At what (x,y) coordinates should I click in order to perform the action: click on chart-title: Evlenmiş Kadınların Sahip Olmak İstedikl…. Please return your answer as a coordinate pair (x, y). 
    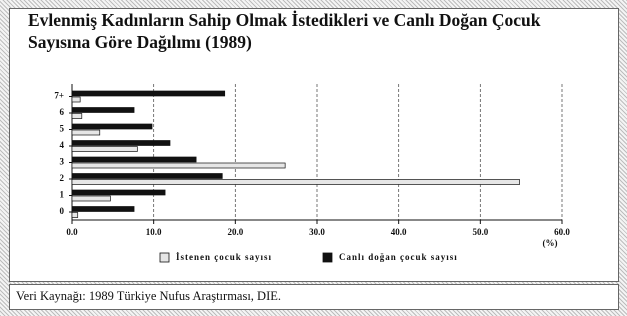
    Looking at the image, I should click on (284, 31).